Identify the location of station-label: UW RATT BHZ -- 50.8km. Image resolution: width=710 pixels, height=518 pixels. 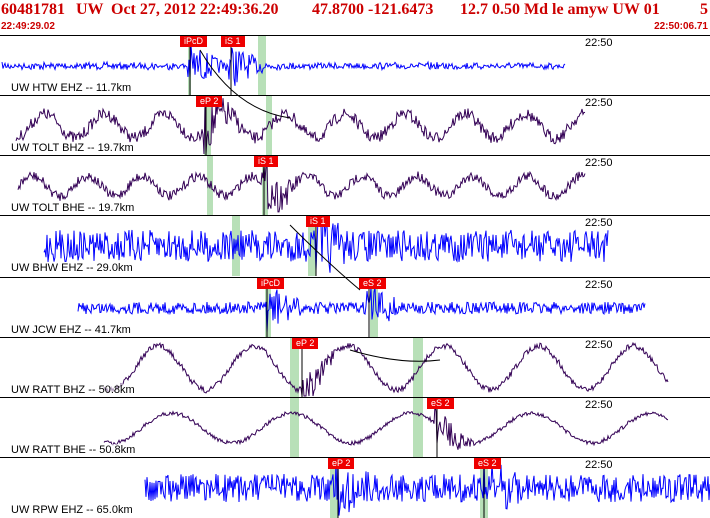
(73, 390).